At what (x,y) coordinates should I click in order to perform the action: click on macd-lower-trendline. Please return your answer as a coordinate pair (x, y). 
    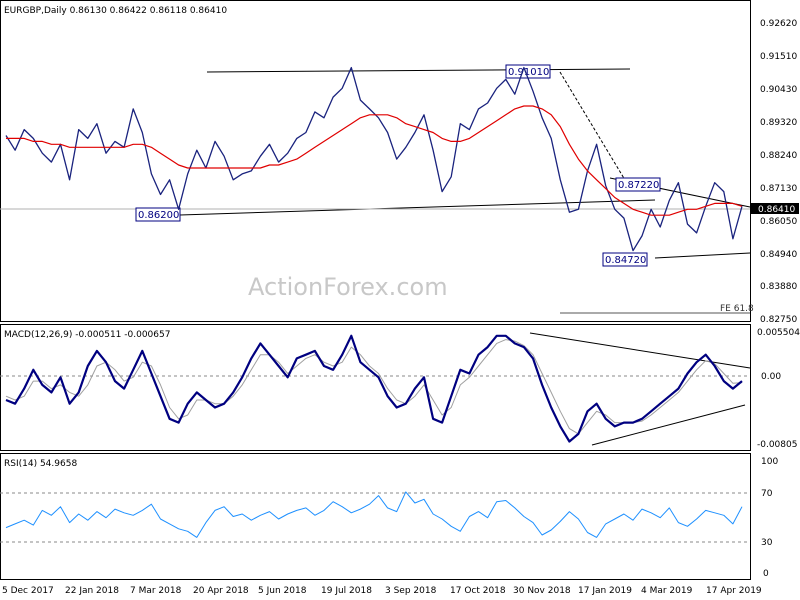
    Looking at the image, I should click on (668, 425).